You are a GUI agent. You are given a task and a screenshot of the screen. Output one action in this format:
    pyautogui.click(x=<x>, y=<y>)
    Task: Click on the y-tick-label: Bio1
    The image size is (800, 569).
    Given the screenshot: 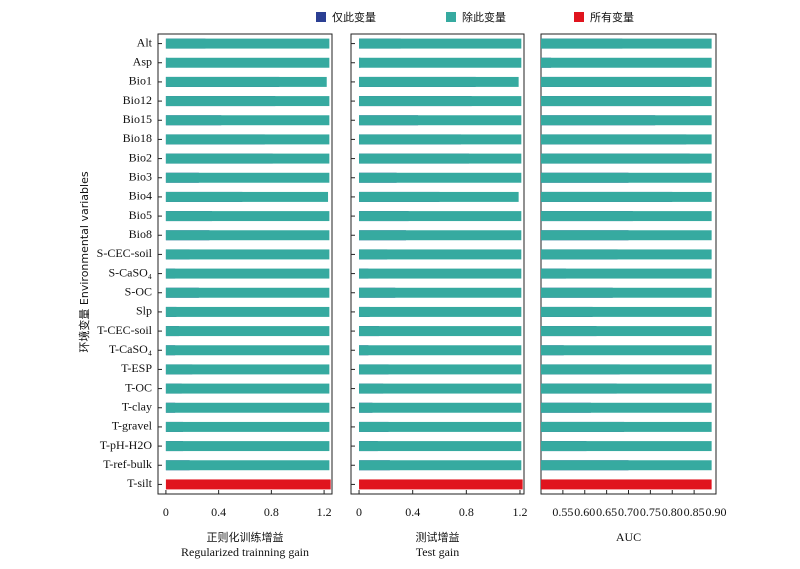 What is the action you would take?
    pyautogui.click(x=140, y=81)
    